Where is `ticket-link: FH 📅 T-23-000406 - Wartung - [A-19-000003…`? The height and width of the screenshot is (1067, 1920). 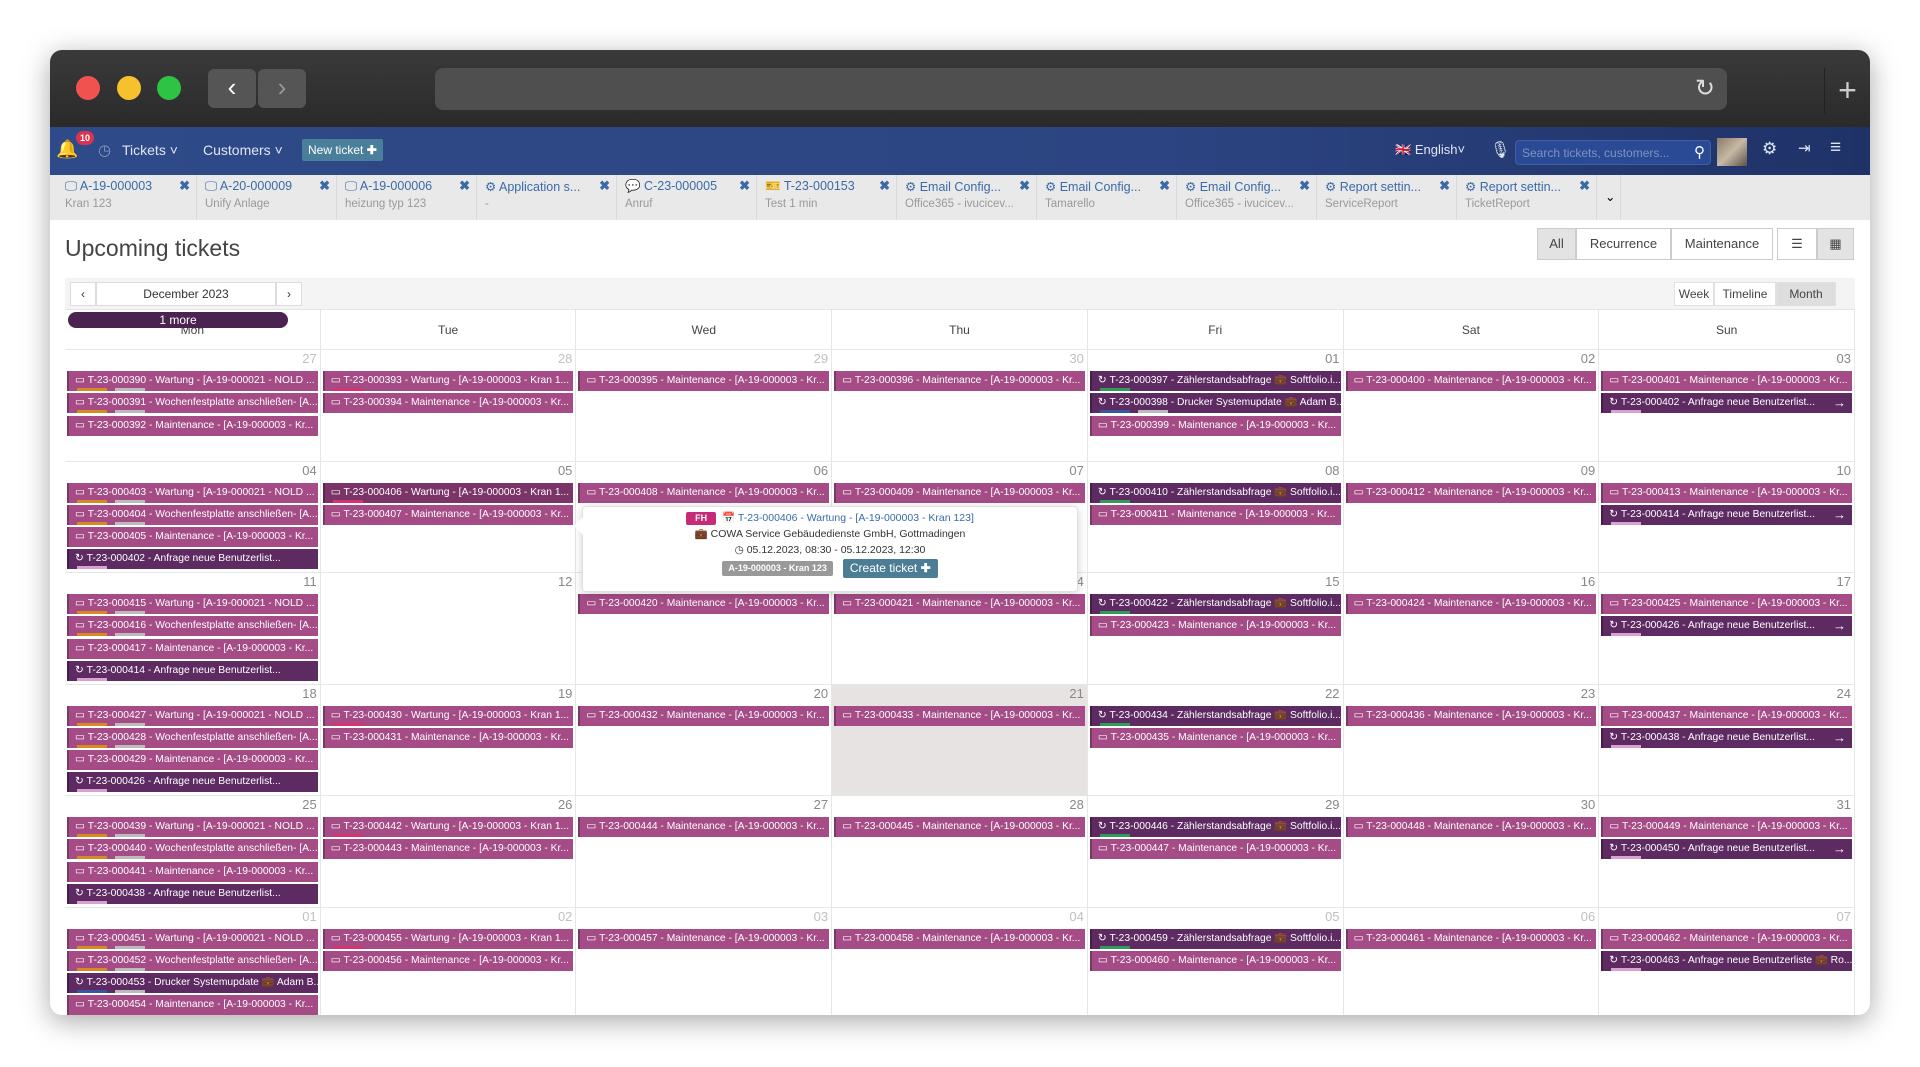
ticket-link: FH 📅 T-23-000406 - Wartung - [A-19-000003… is located at coordinates (830, 518).